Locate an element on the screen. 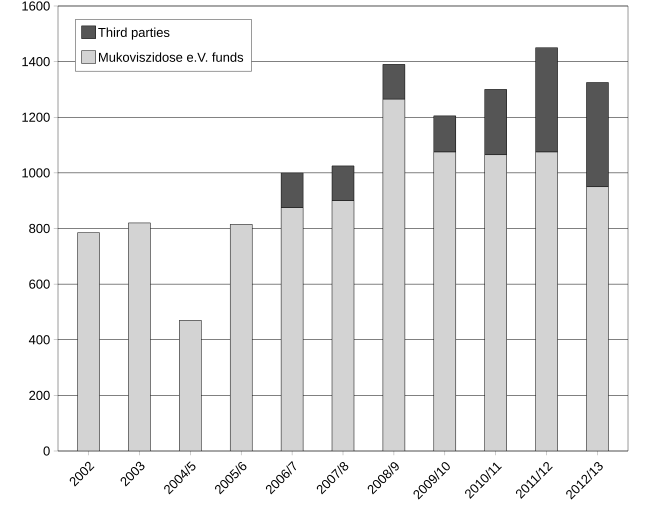 This screenshot has width=651, height=526. legend-label: Third parties is located at coordinates (134, 34).